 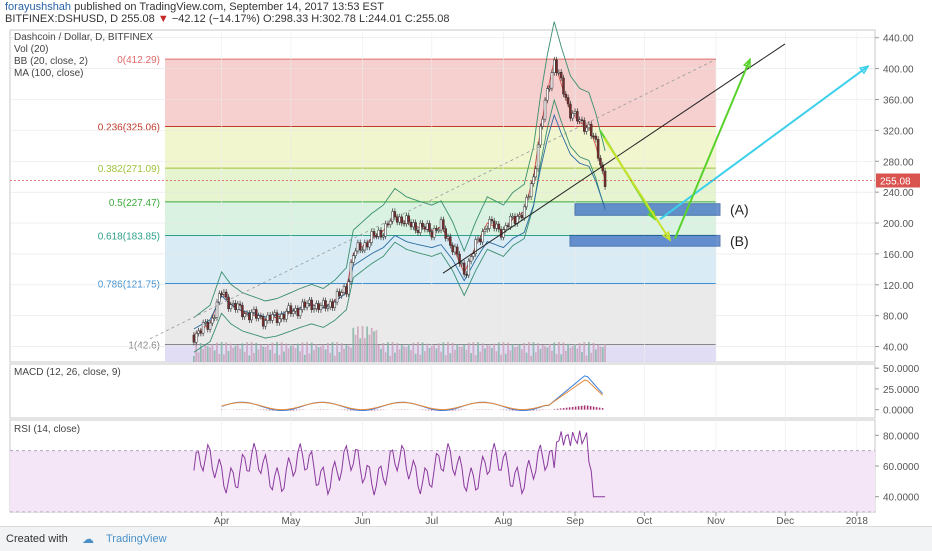 I want to click on y-tick-label: 60.0000, so click(x=901, y=467).